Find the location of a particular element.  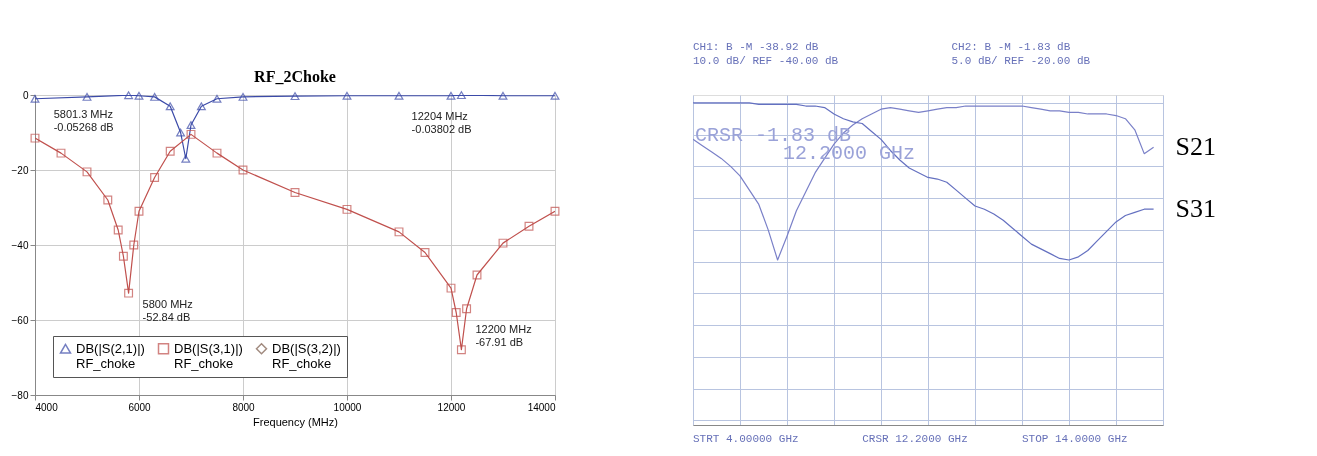

x-axis-title: Frequency (MHz) is located at coordinates (295, 421).